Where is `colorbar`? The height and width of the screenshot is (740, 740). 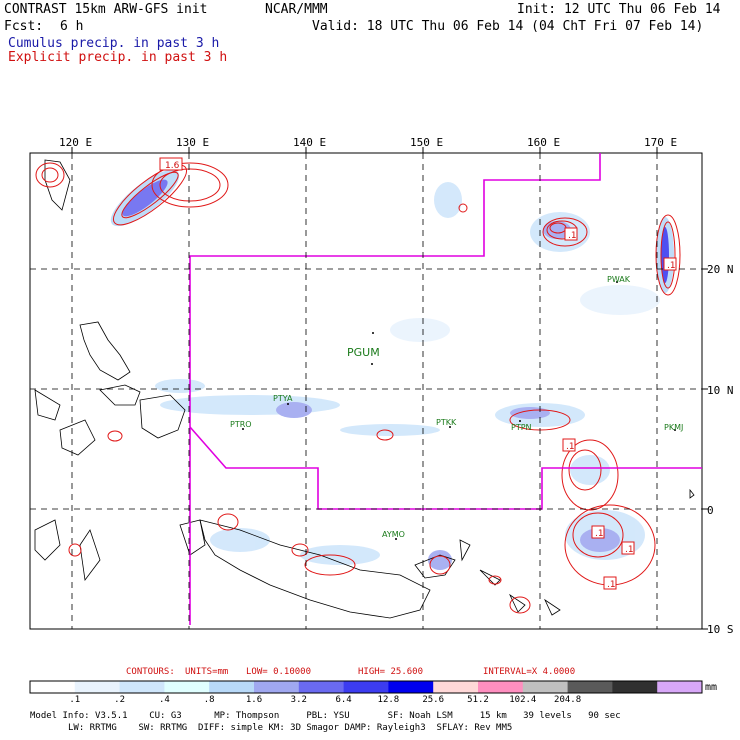
colorbar is located at coordinates (366, 687).